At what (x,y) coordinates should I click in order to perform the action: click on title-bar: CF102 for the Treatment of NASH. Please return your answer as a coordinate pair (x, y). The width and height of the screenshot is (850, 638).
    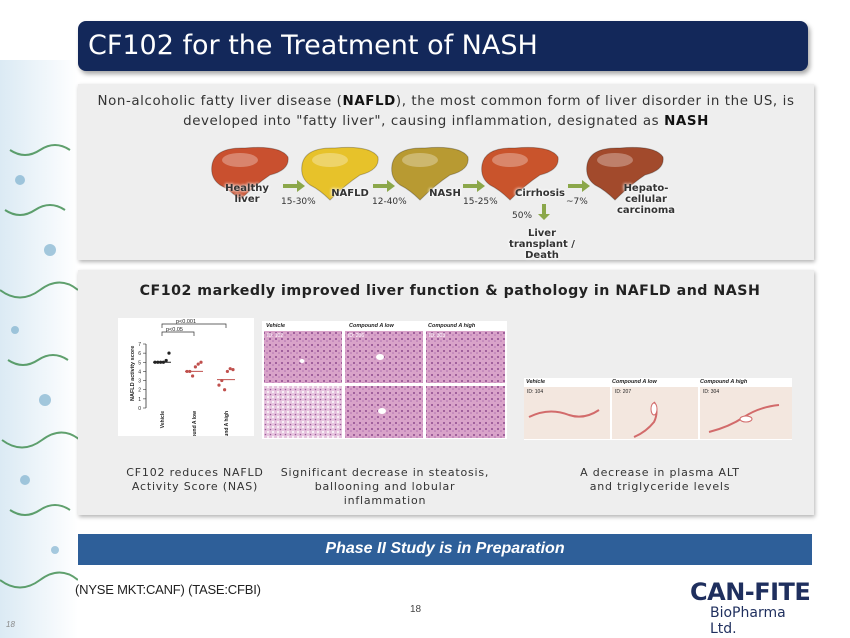
    Looking at the image, I should click on (443, 46).